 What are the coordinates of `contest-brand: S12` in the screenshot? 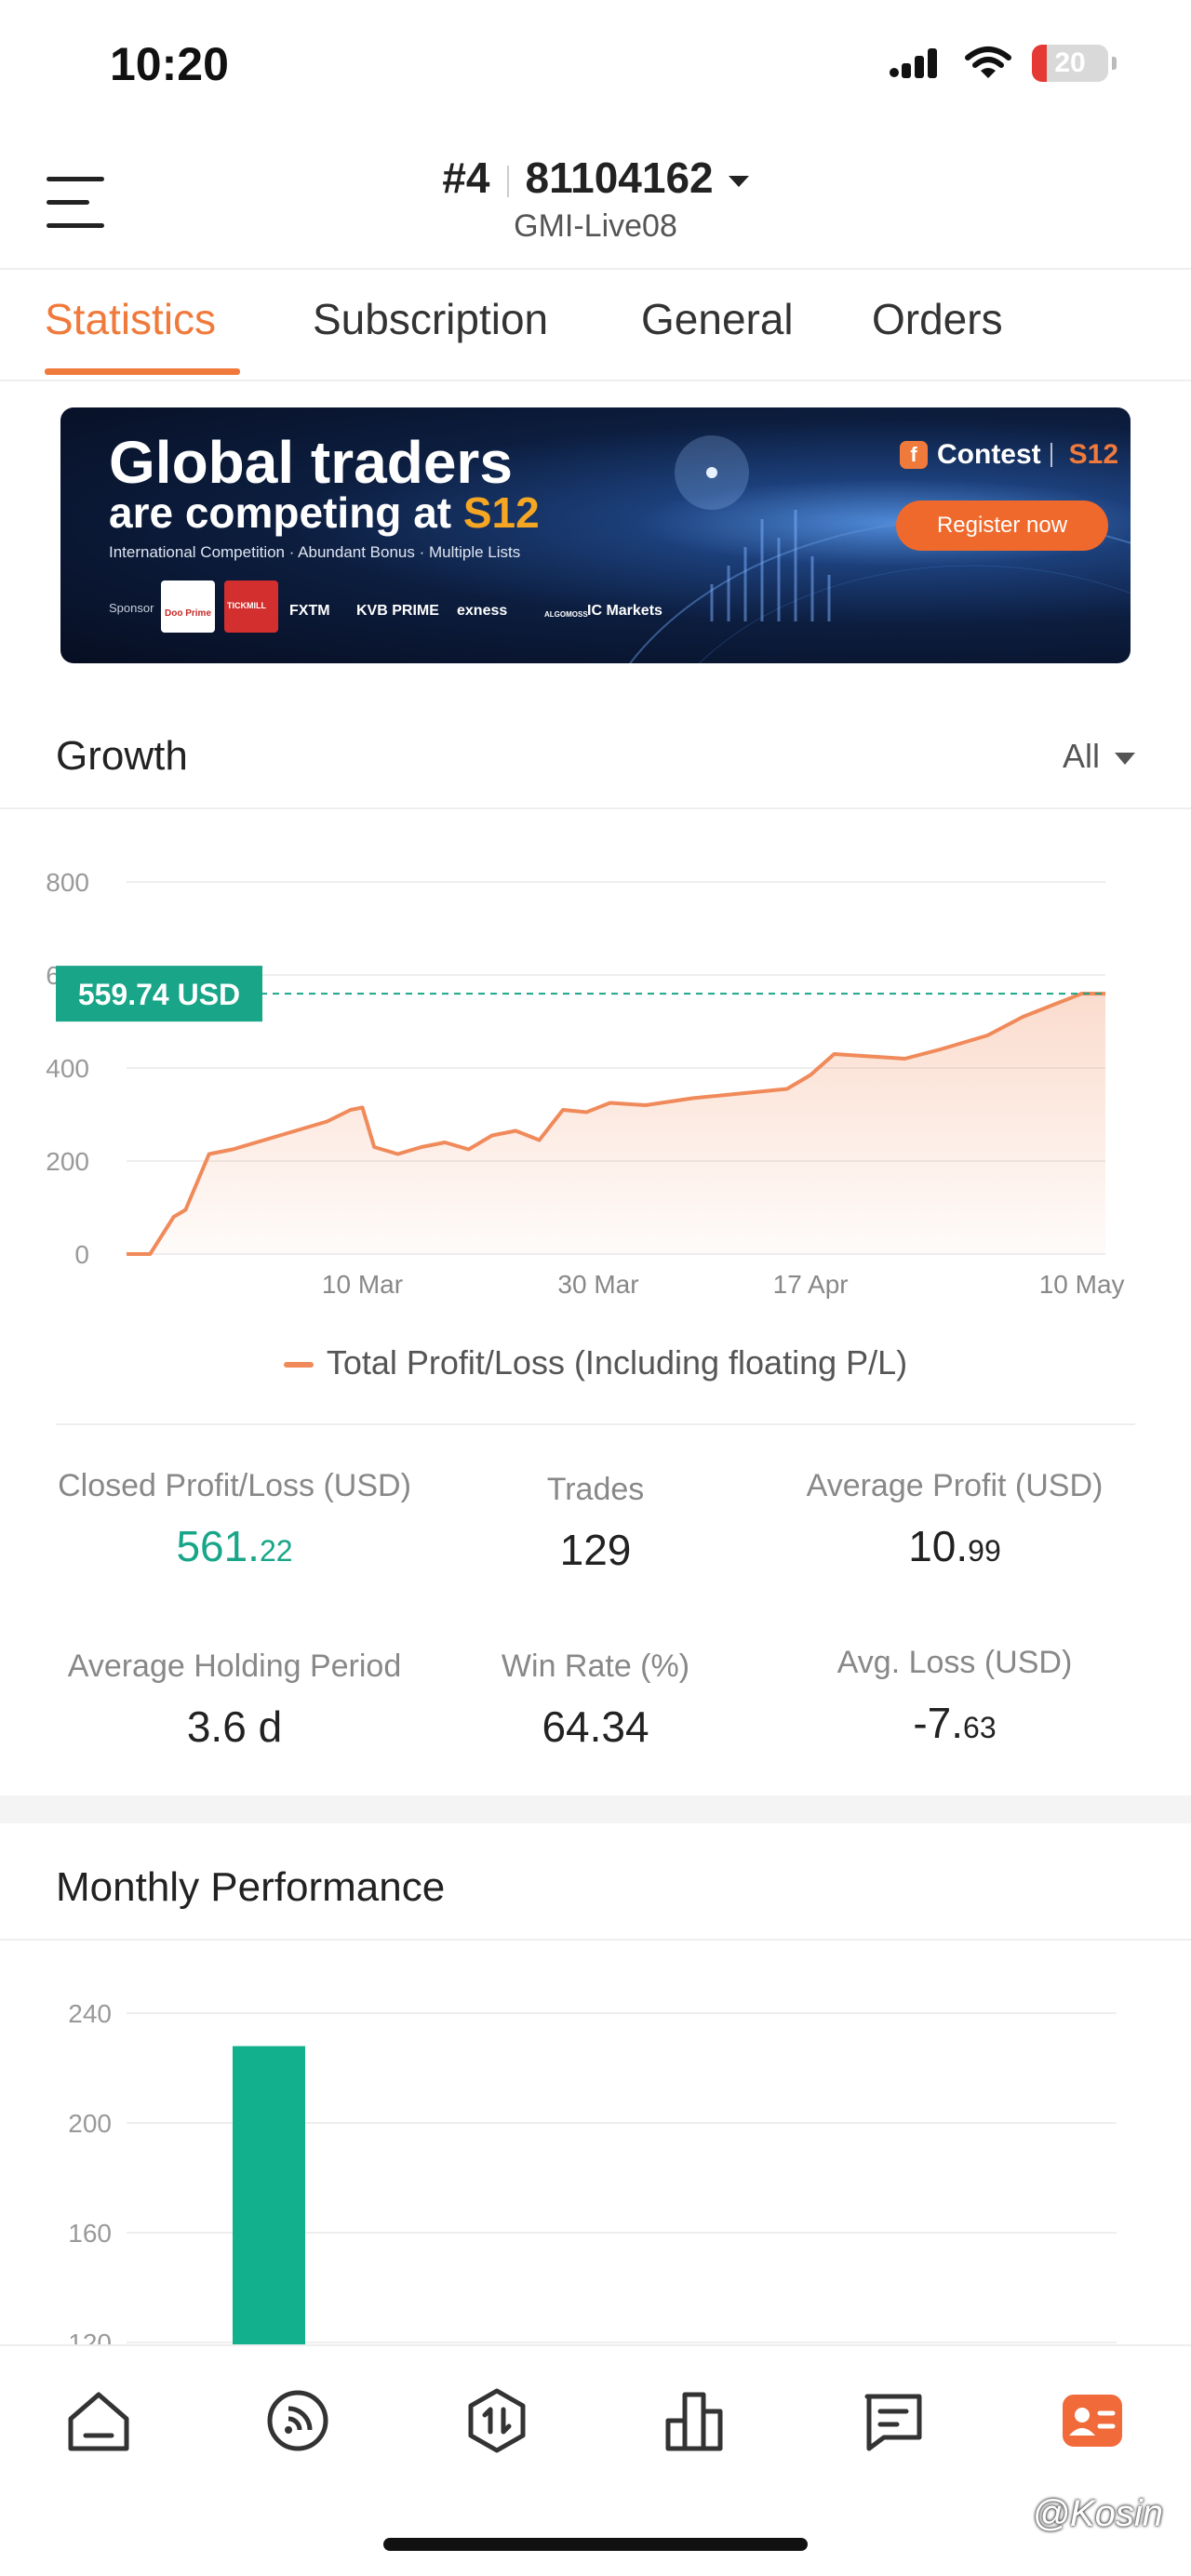 It's located at (1093, 454).